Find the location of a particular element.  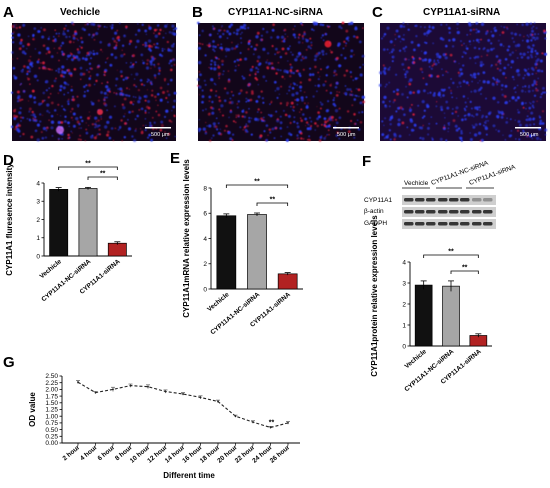

data-point is located at coordinates (95, 392).